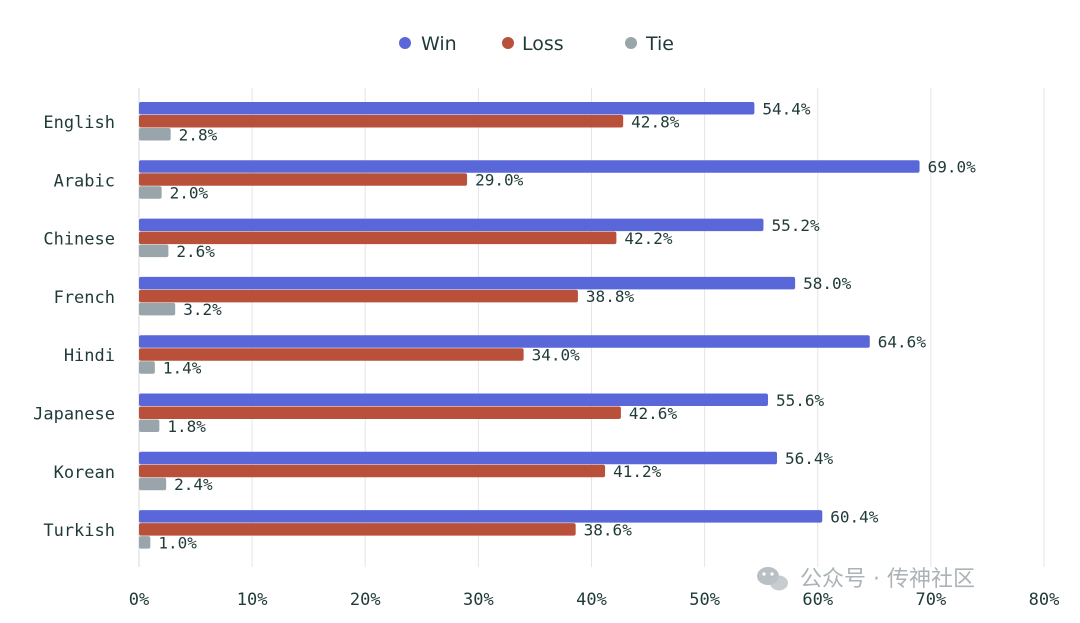 The width and height of the screenshot is (1080, 623). Describe the element at coordinates (84, 181) in the screenshot. I see `category-label: Arabic` at that location.